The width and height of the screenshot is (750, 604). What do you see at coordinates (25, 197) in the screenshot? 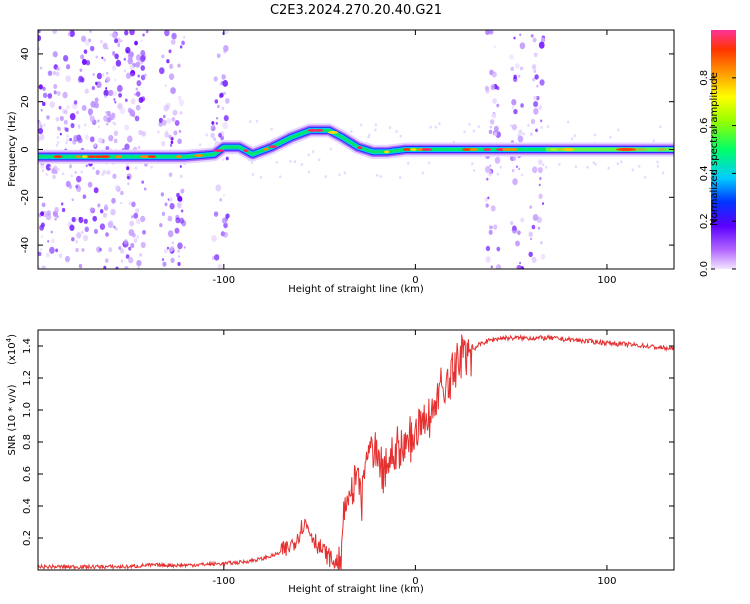
I see `spectrogram-y-tick-label: -20` at bounding box center [25, 197].